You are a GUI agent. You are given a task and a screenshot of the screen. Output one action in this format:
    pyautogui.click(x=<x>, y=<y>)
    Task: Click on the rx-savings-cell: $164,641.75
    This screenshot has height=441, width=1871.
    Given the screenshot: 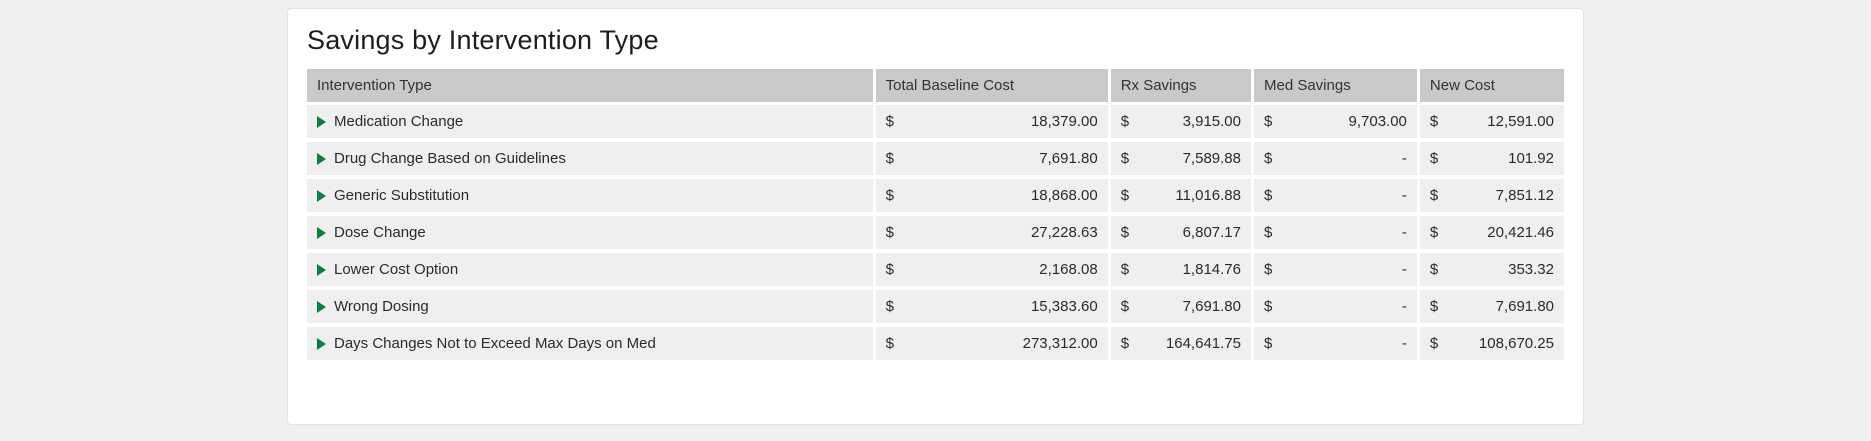 What is the action you would take?
    pyautogui.click(x=1181, y=343)
    